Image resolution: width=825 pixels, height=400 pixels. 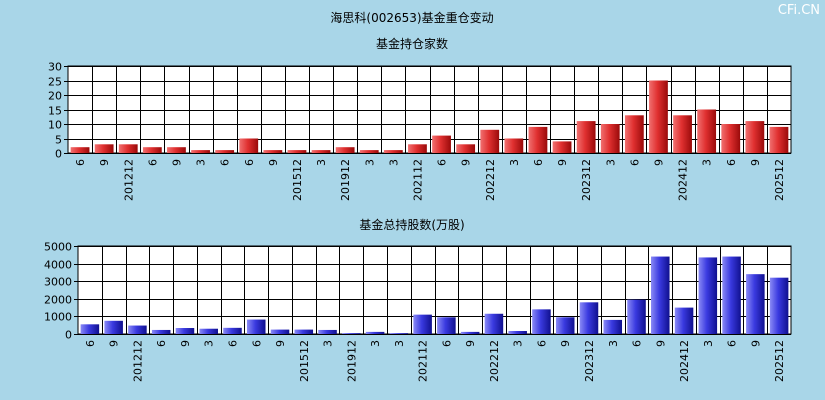 What do you see at coordinates (589, 361) in the screenshot?
I see `shares-xtick-label: 202312` at bounding box center [589, 361].